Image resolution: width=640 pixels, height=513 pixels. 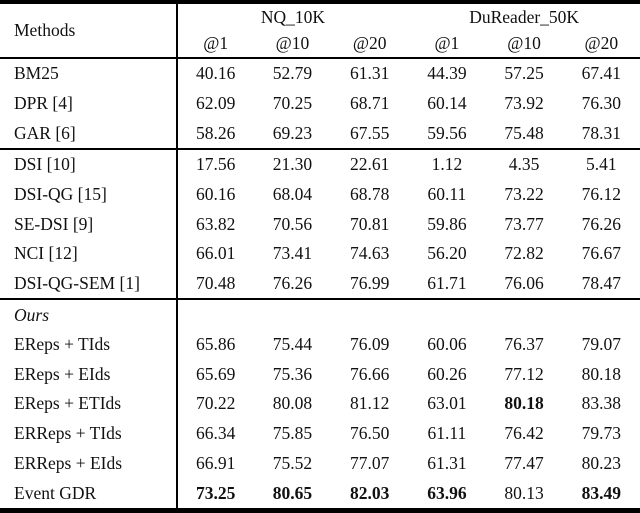 What do you see at coordinates (524, 403) in the screenshot?
I see `value-cell: 80.18` at bounding box center [524, 403].